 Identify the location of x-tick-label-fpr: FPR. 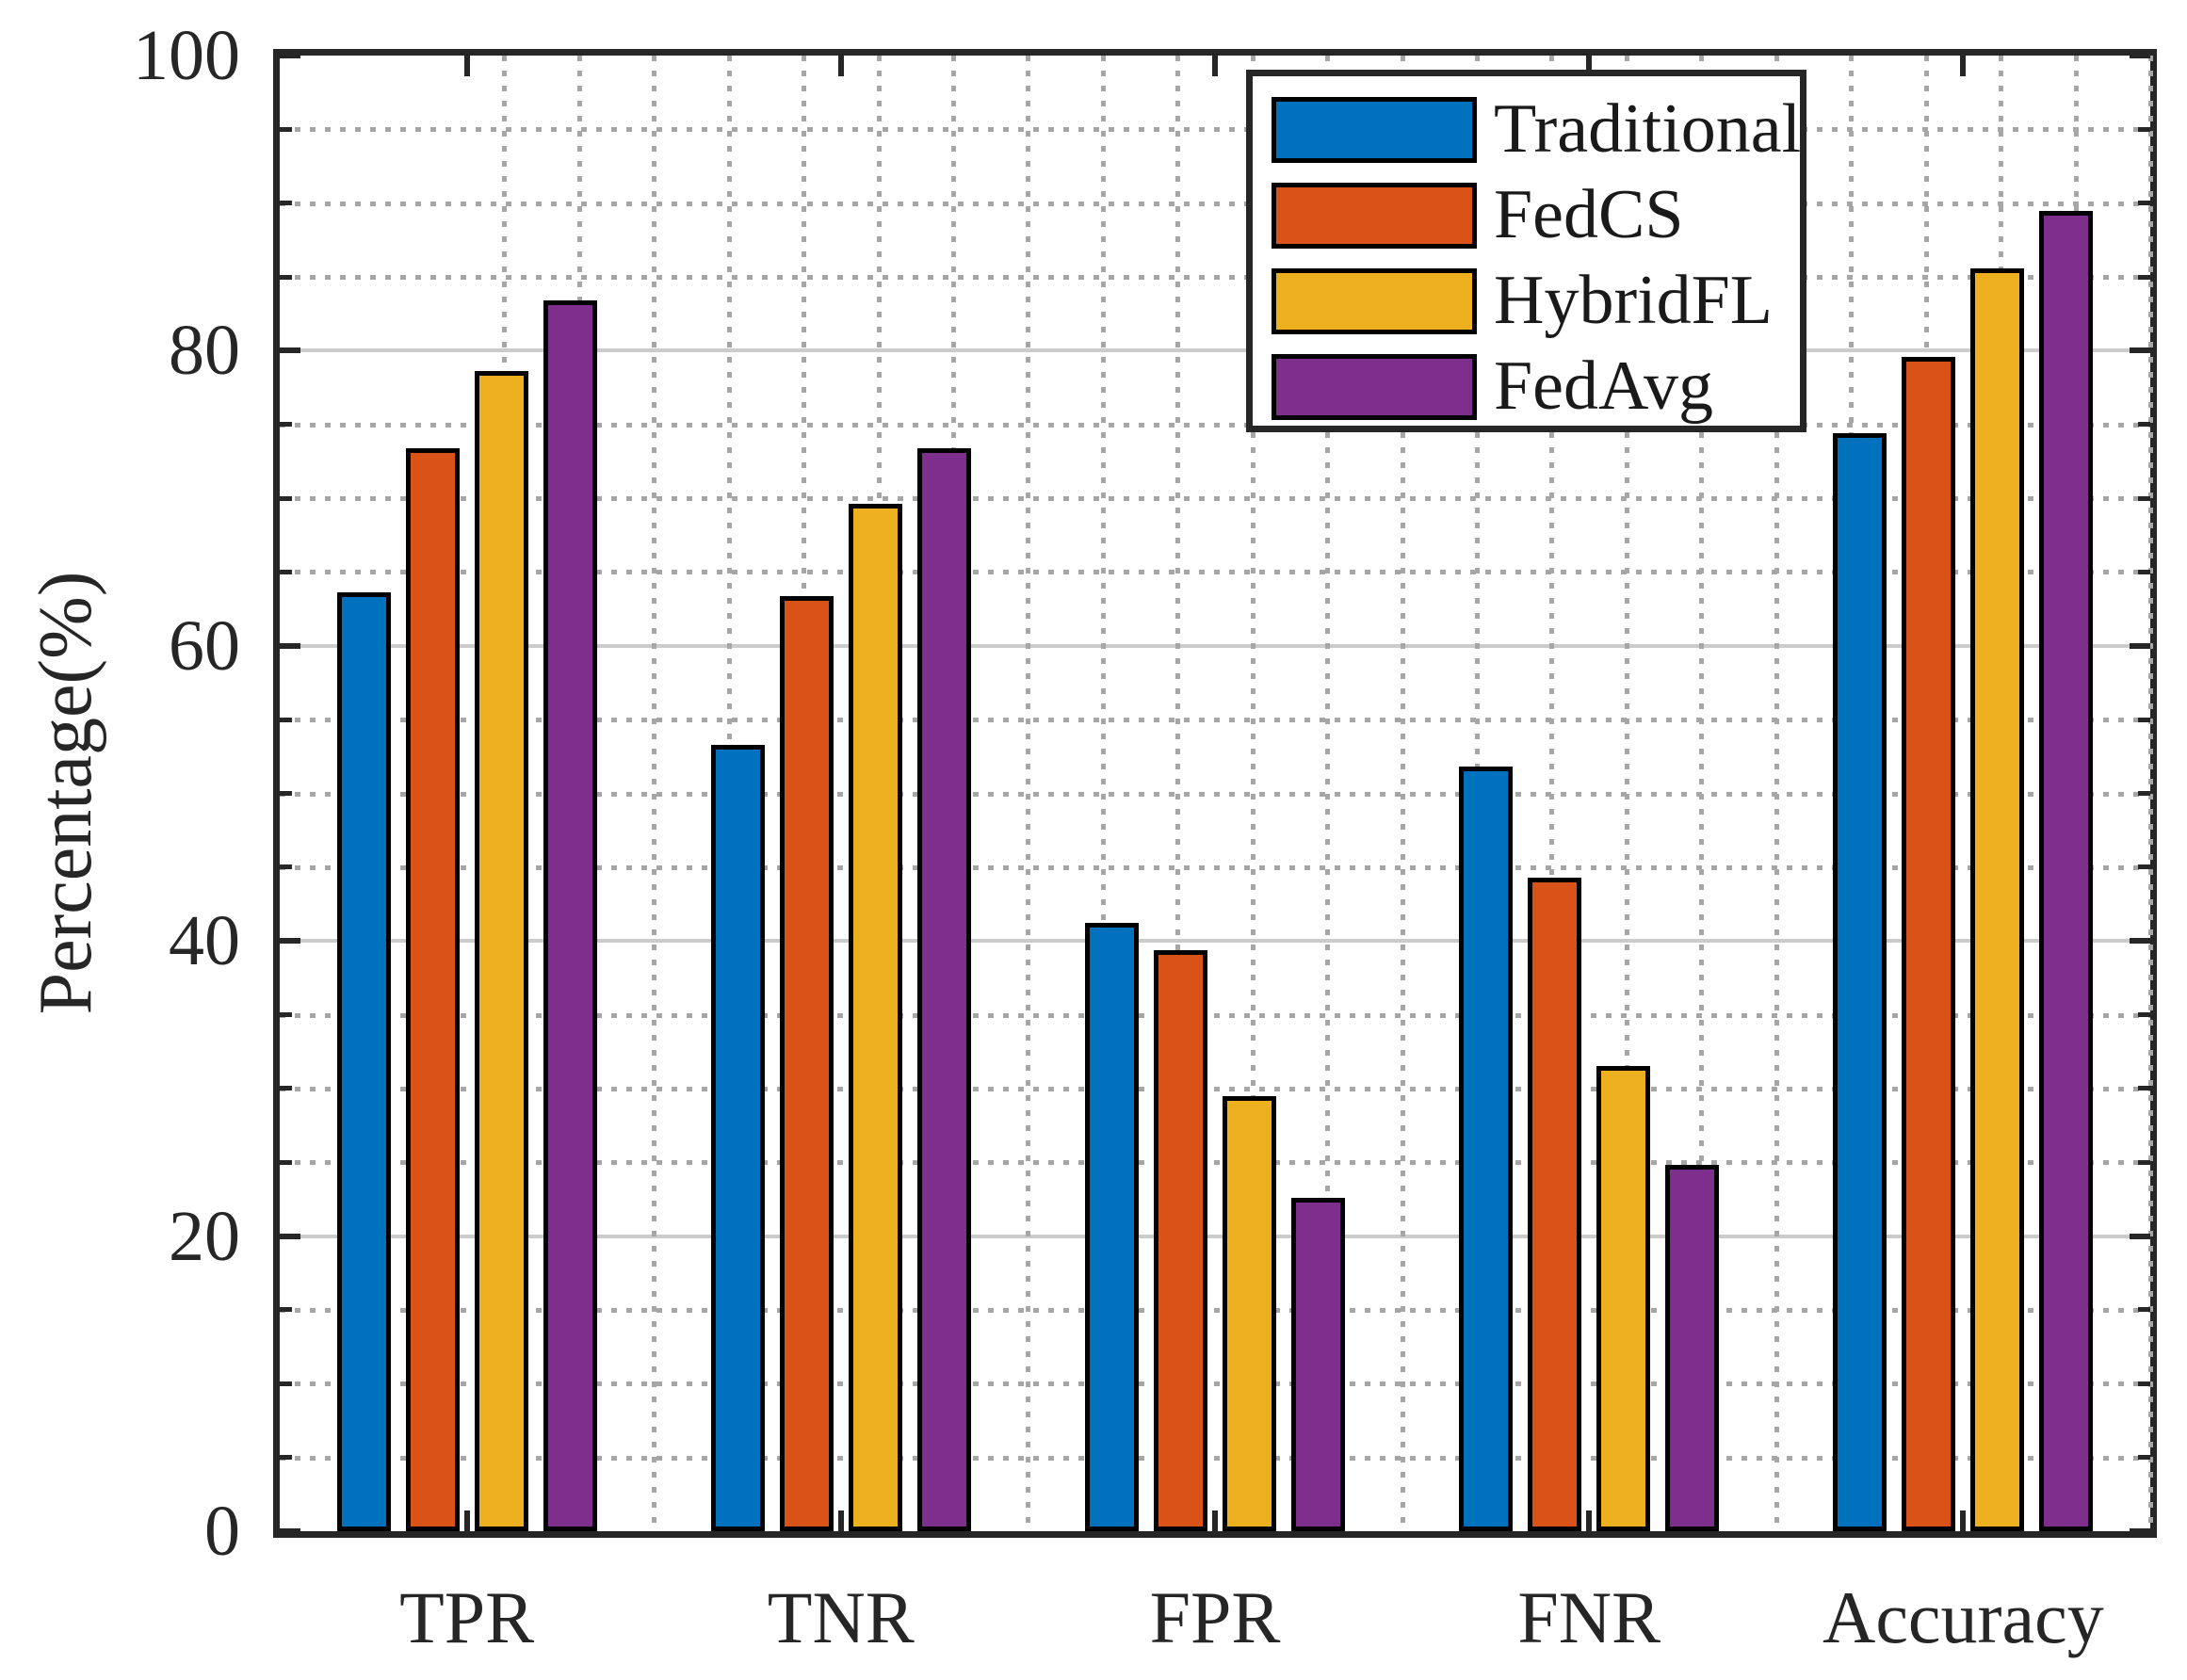
(1215, 1617).